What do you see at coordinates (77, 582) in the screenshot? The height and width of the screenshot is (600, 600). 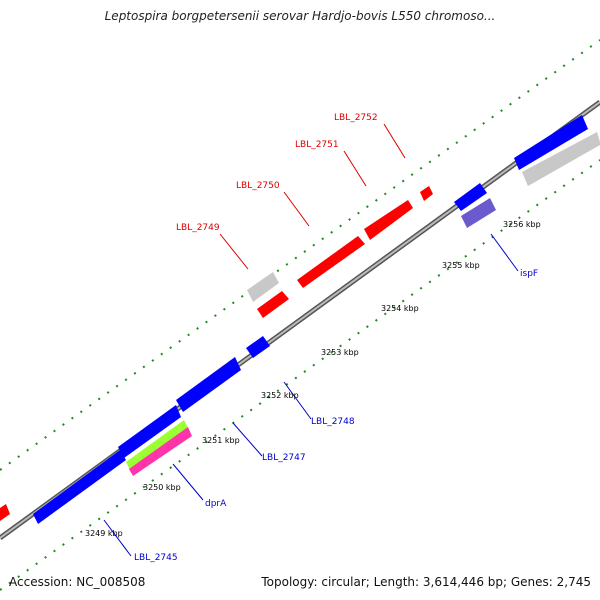 I see `accession-text: Accession: NC_008508` at bounding box center [77, 582].